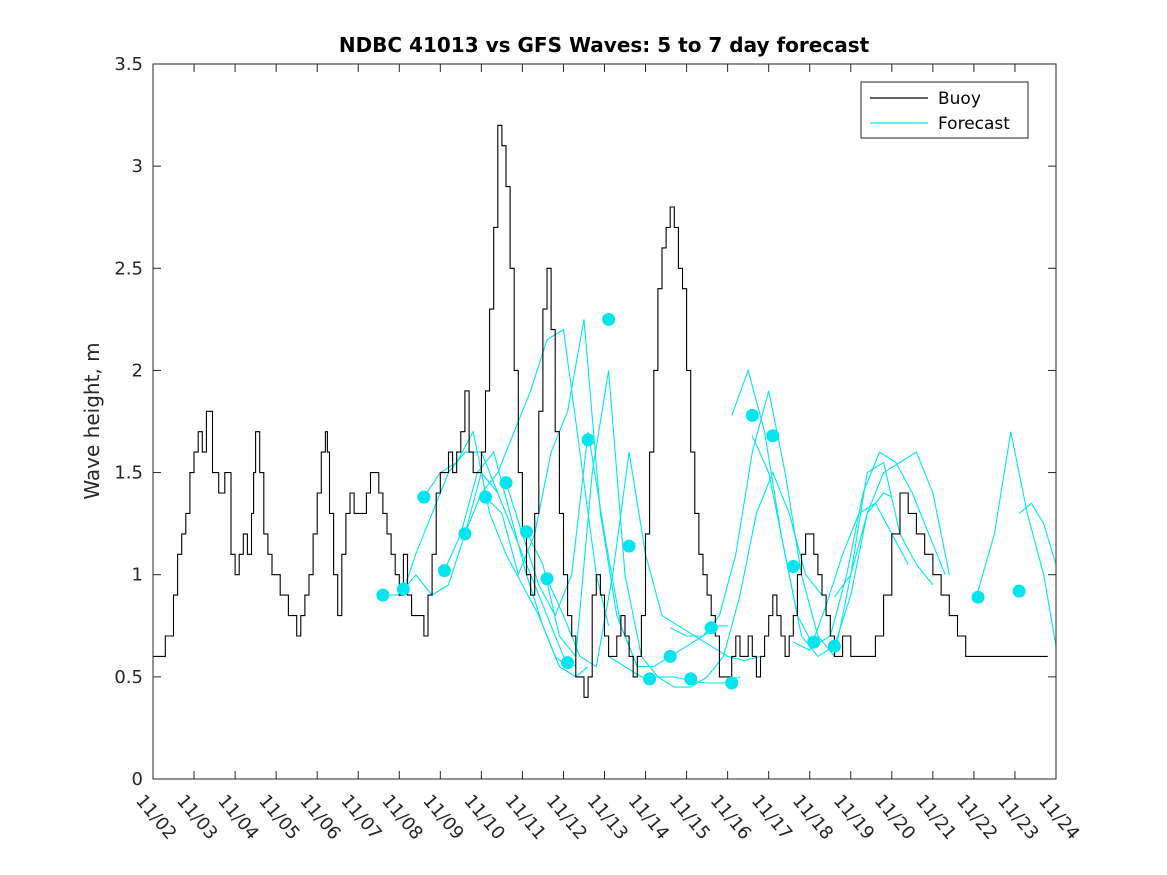 The image size is (1167, 875). Describe the element at coordinates (128, 677) in the screenshot. I see `y-tick-label: 0.5` at that location.